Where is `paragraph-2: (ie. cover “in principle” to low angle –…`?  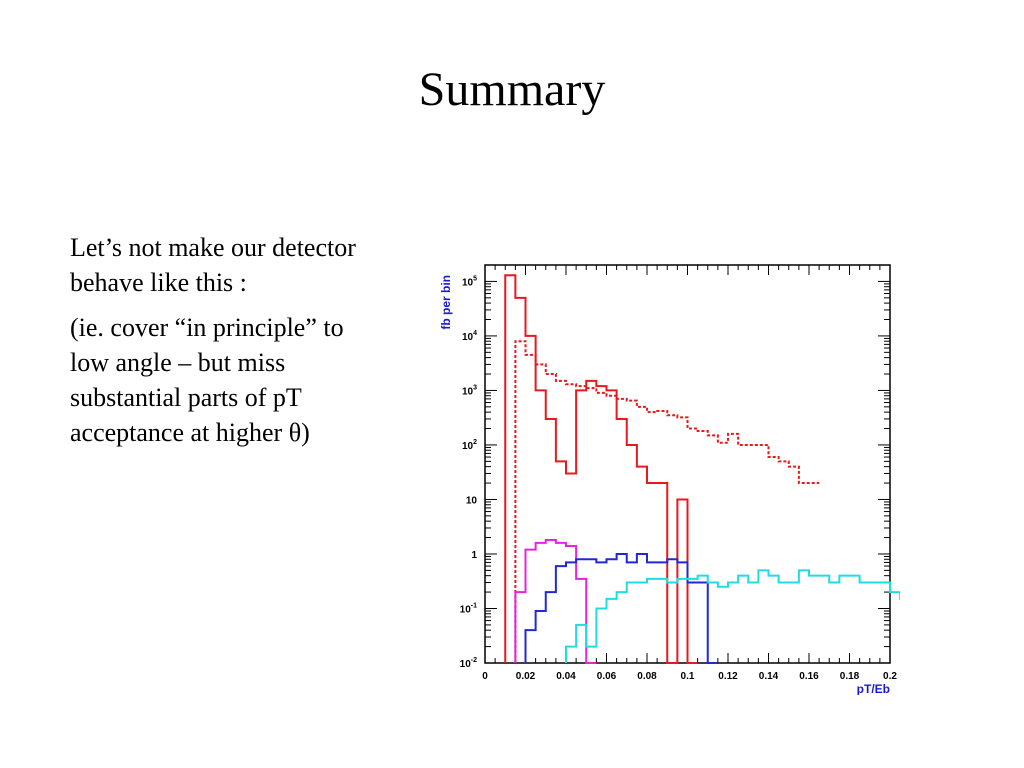
paragraph-2: (ie. cover “in principle” to low angle –… is located at coordinates (207, 380).